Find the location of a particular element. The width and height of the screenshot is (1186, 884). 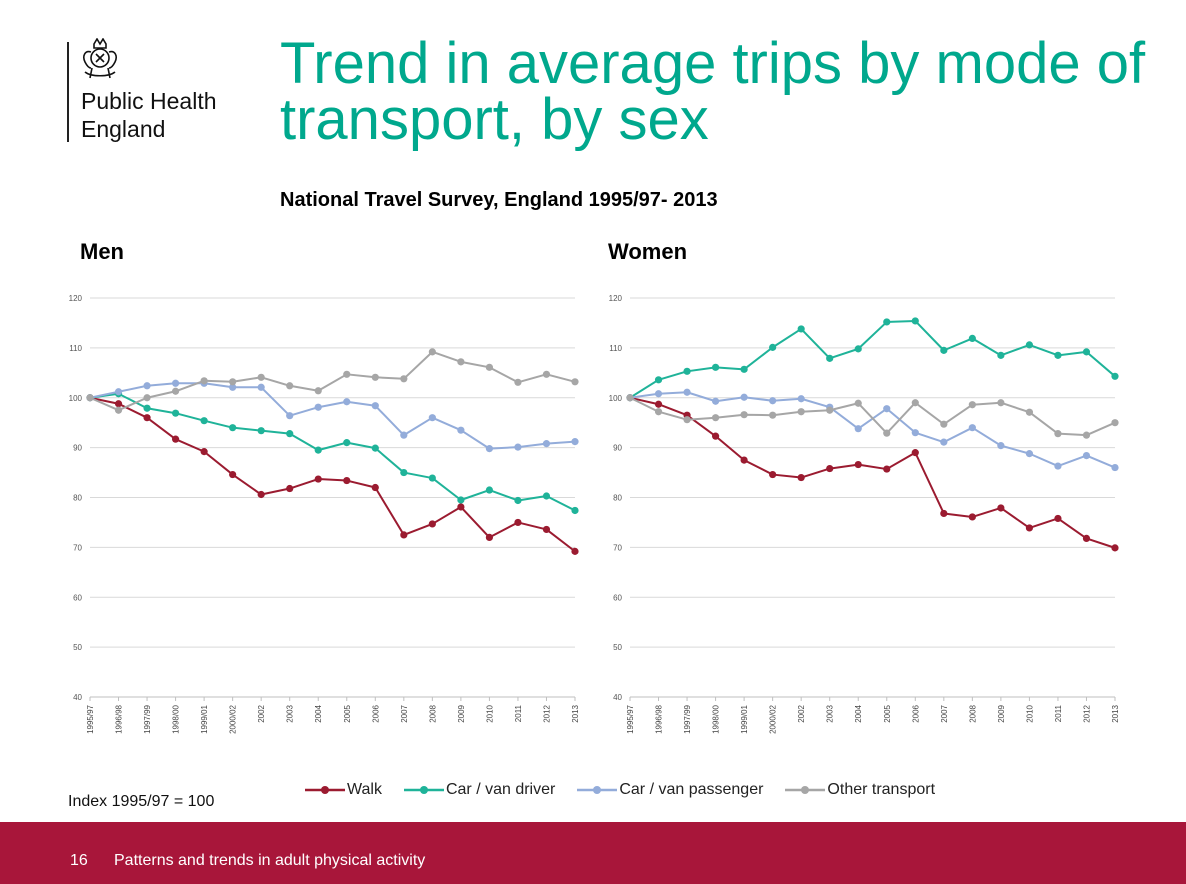

legend-label-walk: Walk is located at coordinates (364, 789).